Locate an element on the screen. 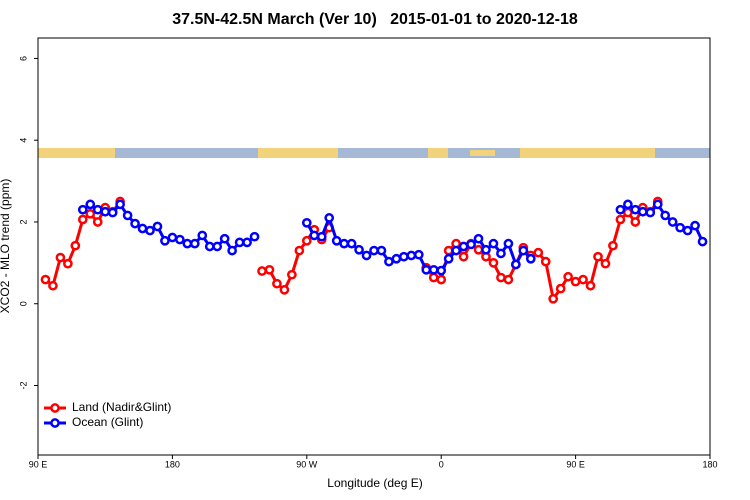 The height and width of the screenshot is (500, 750). y-axis-label: XCO2 - MLO trend (ppm) is located at coordinates (6, 246).